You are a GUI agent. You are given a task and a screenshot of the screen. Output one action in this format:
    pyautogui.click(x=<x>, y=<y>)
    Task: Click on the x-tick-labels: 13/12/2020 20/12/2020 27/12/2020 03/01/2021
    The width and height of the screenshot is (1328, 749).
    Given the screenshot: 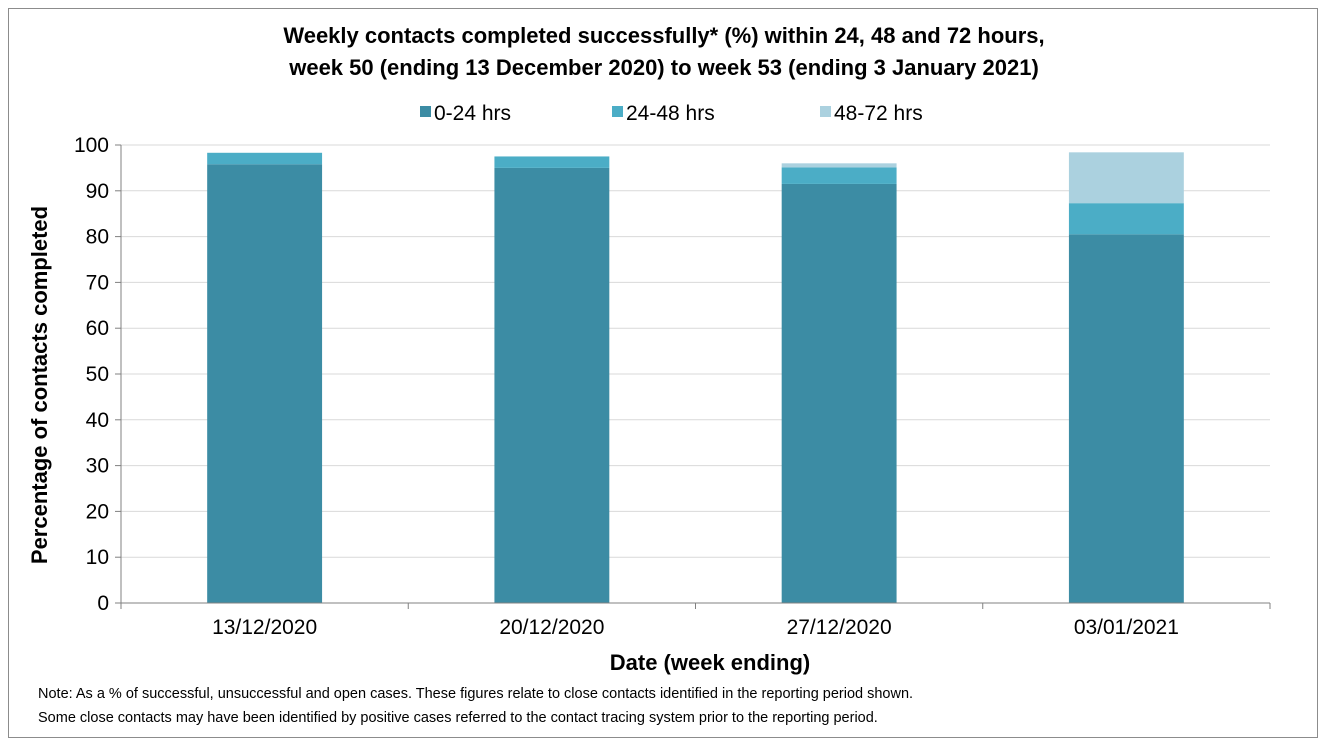 What is the action you would take?
    pyautogui.click(x=695, y=627)
    